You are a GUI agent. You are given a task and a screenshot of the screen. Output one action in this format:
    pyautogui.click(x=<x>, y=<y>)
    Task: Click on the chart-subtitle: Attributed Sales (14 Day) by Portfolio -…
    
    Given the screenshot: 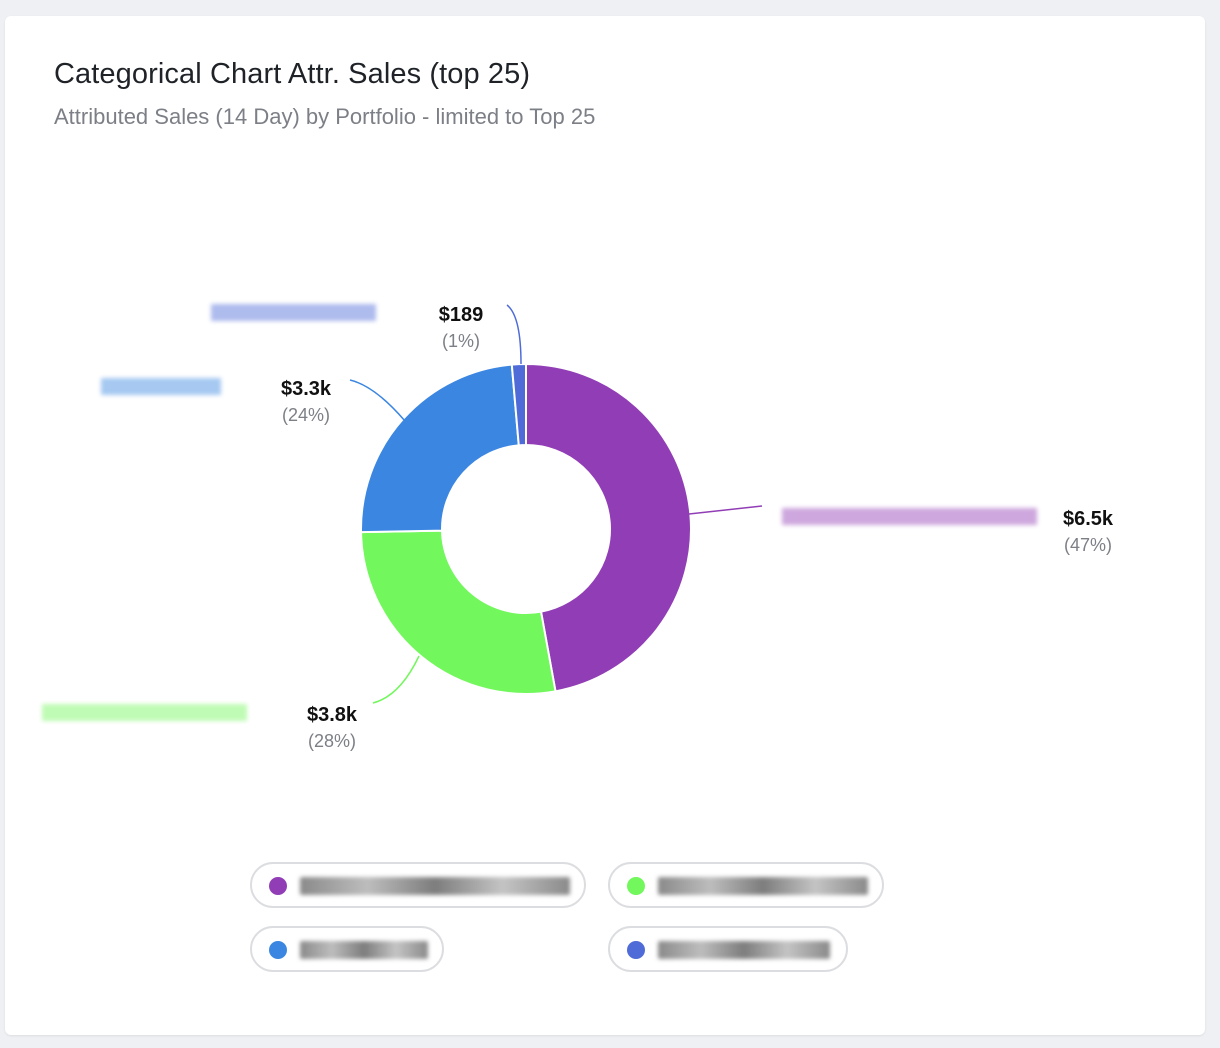 What is the action you would take?
    pyautogui.click(x=325, y=116)
    